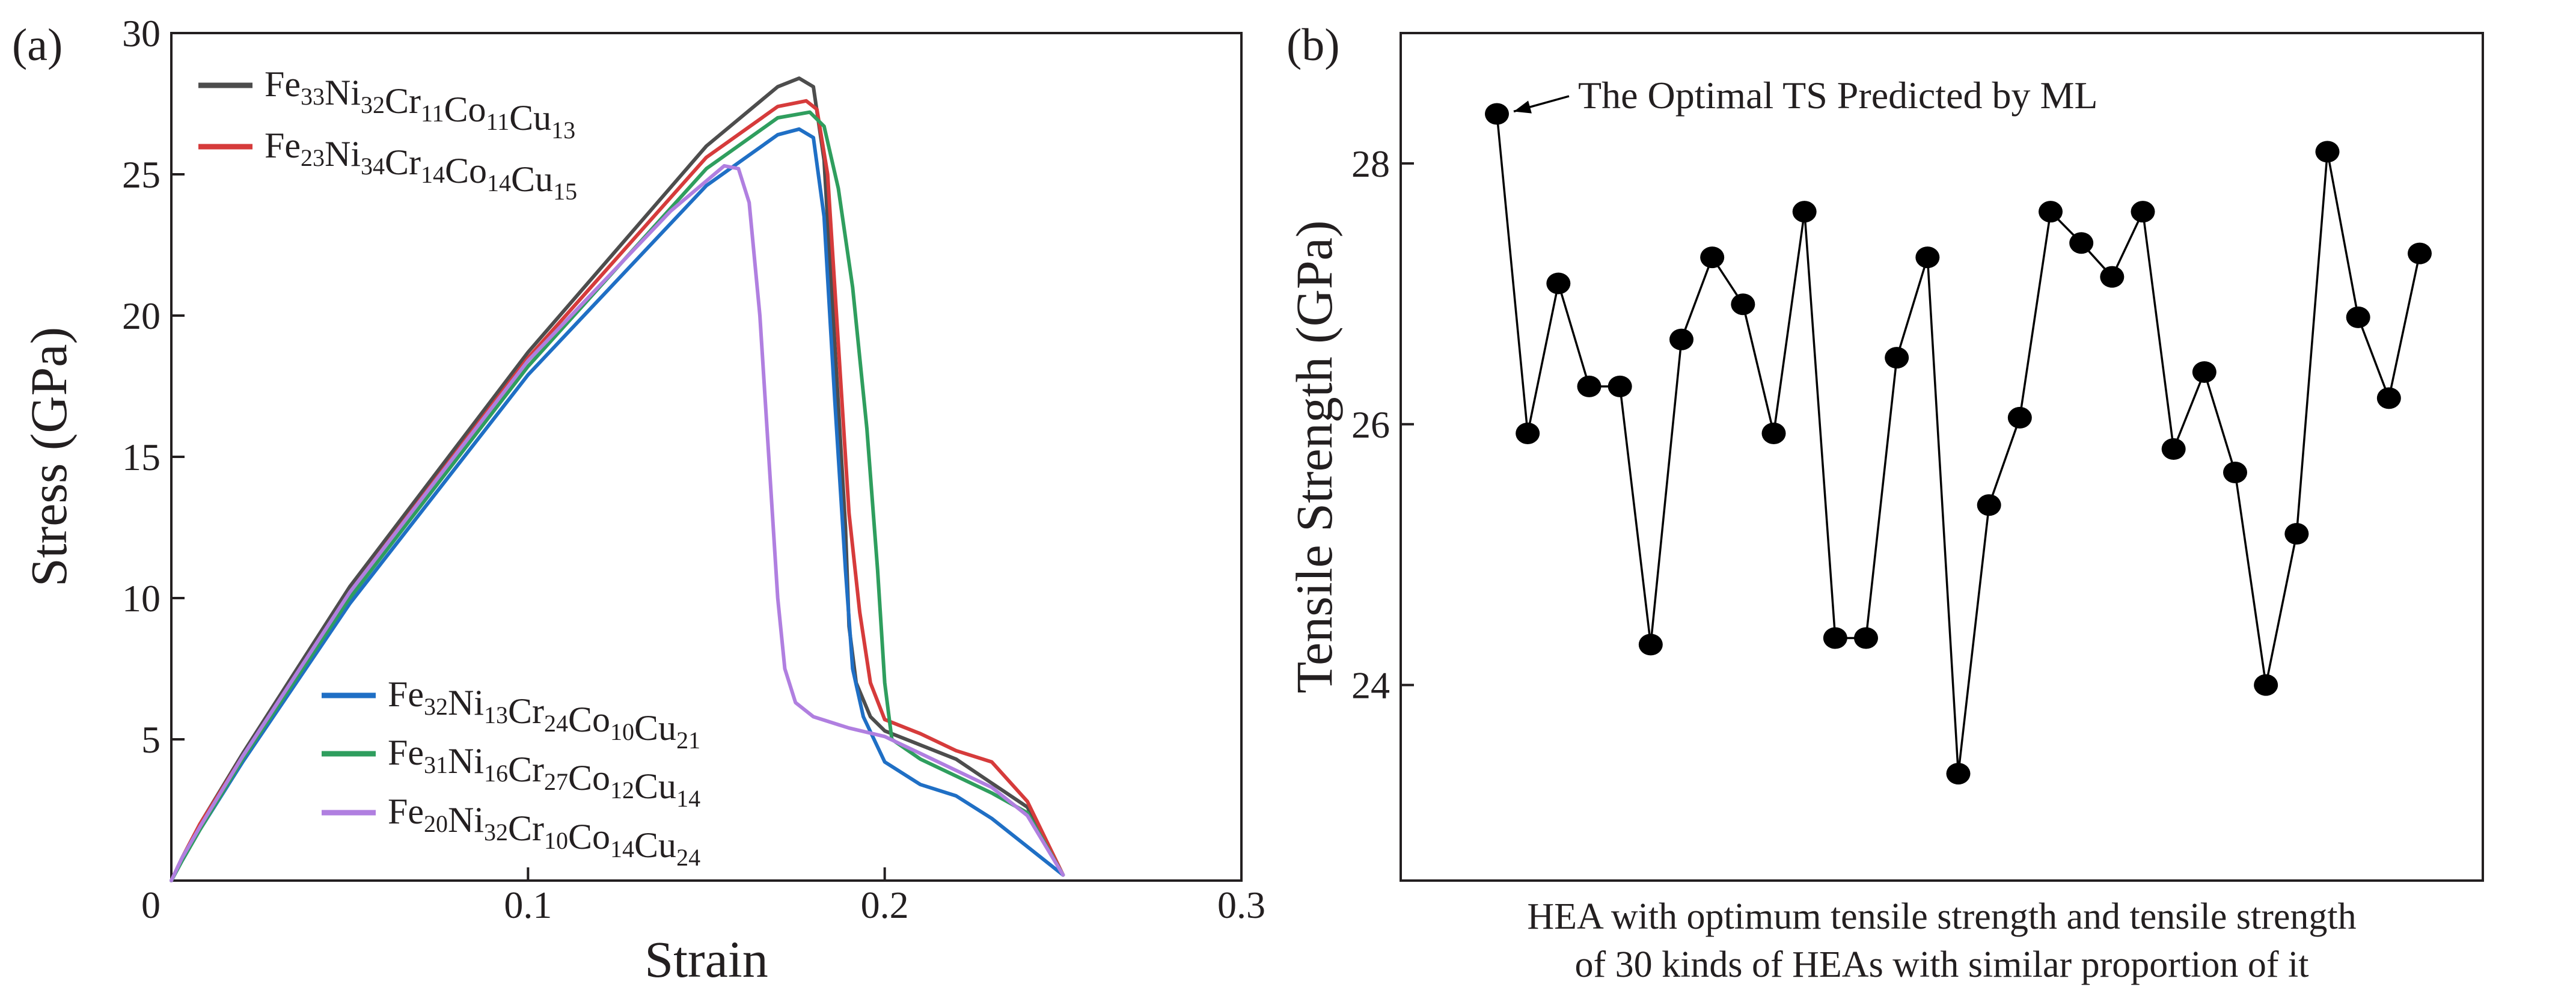 The image size is (2576, 999). I want to click on optimal-hea-point, so click(1497, 114).